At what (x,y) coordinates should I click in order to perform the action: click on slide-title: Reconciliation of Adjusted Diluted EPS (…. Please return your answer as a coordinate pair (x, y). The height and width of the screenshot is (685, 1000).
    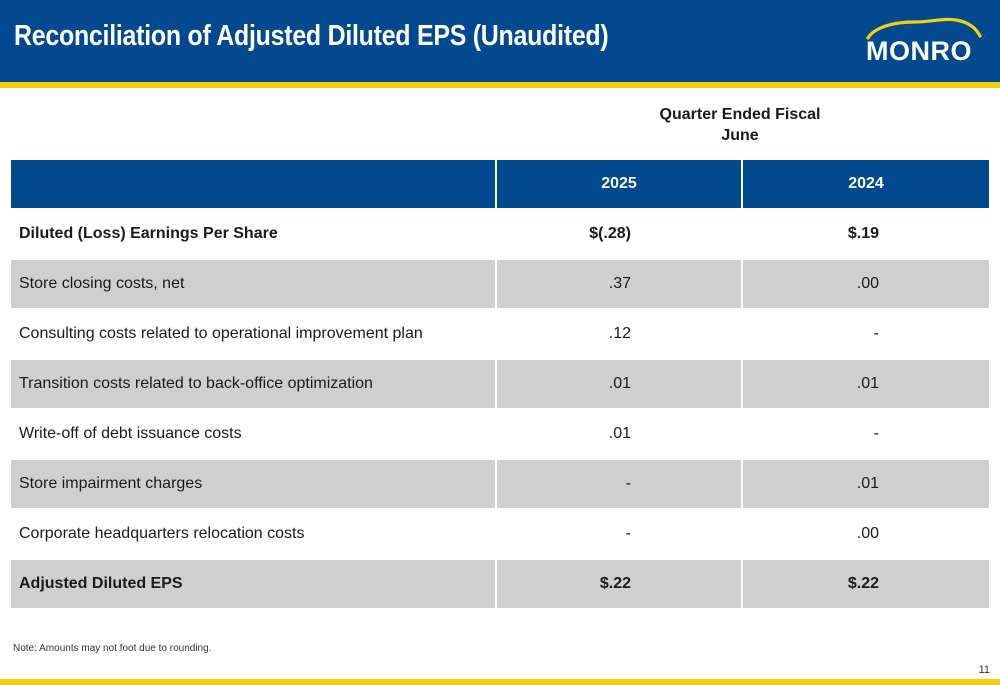
    Looking at the image, I should click on (311, 36).